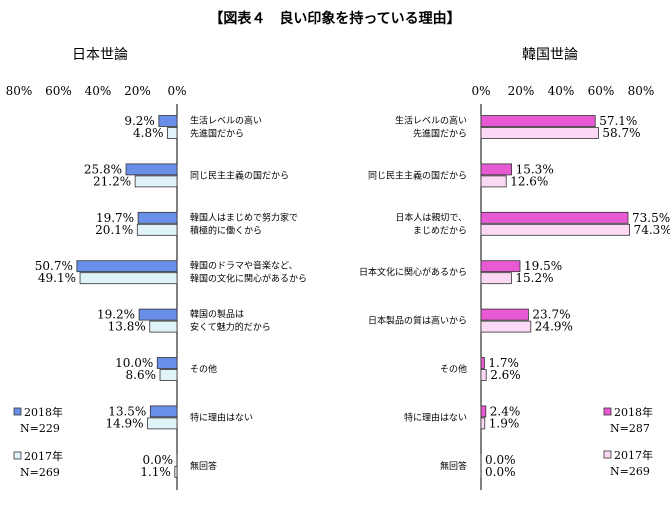  Describe the element at coordinates (505, 411) in the screenshot. I see `kr-data-label: 2.4%` at that location.